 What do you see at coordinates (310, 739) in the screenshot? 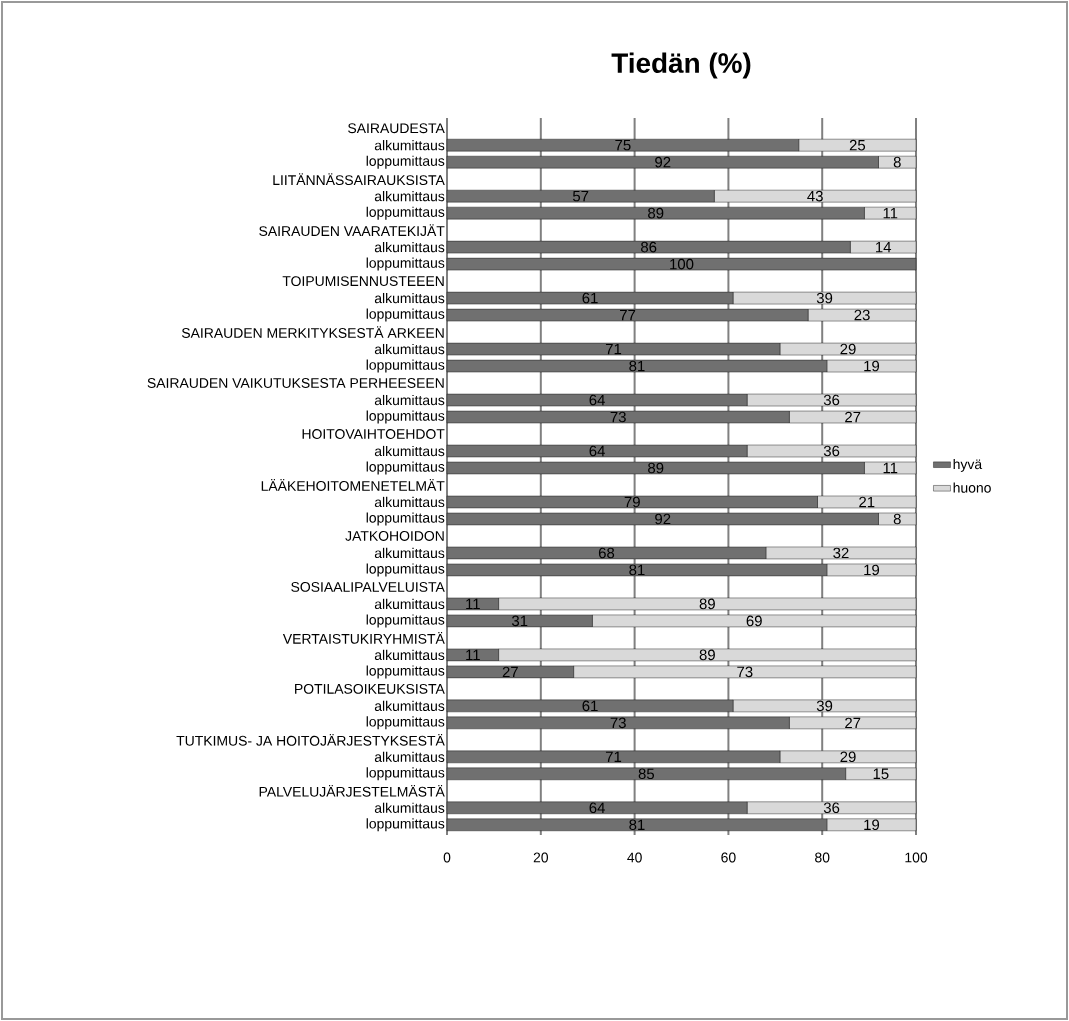
I see `y-tick-label: TUTKIMUS- JA HOITOJÄRJESTYKSESTÄ` at bounding box center [310, 739].